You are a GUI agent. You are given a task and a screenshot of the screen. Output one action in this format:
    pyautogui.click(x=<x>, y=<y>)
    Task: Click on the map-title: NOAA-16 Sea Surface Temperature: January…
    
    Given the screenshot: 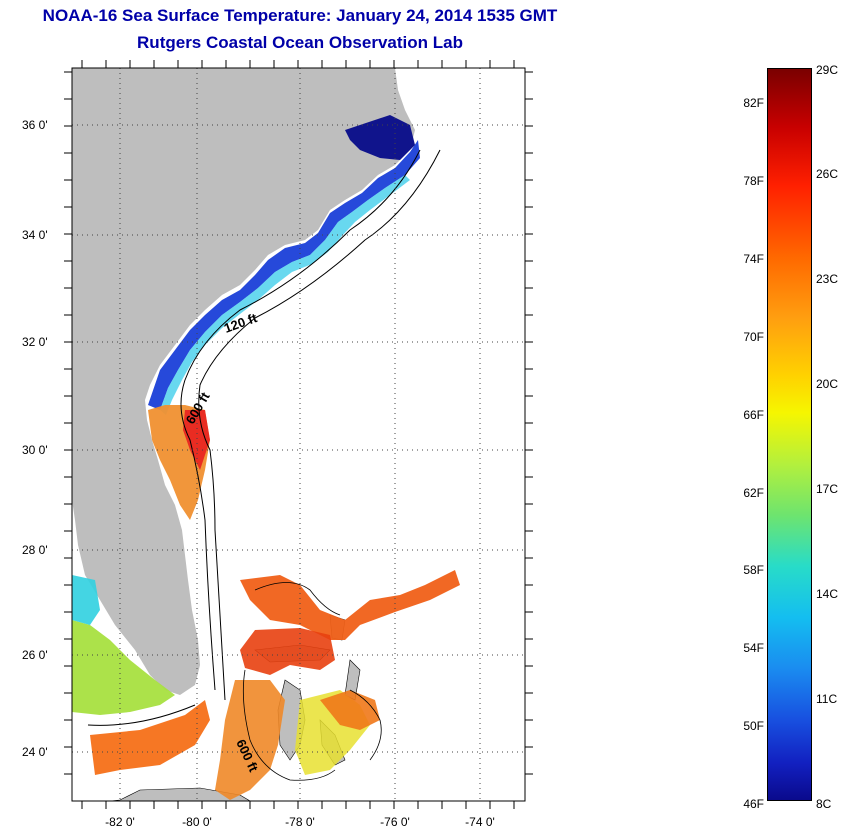 What is the action you would take?
    pyautogui.click(x=300, y=15)
    